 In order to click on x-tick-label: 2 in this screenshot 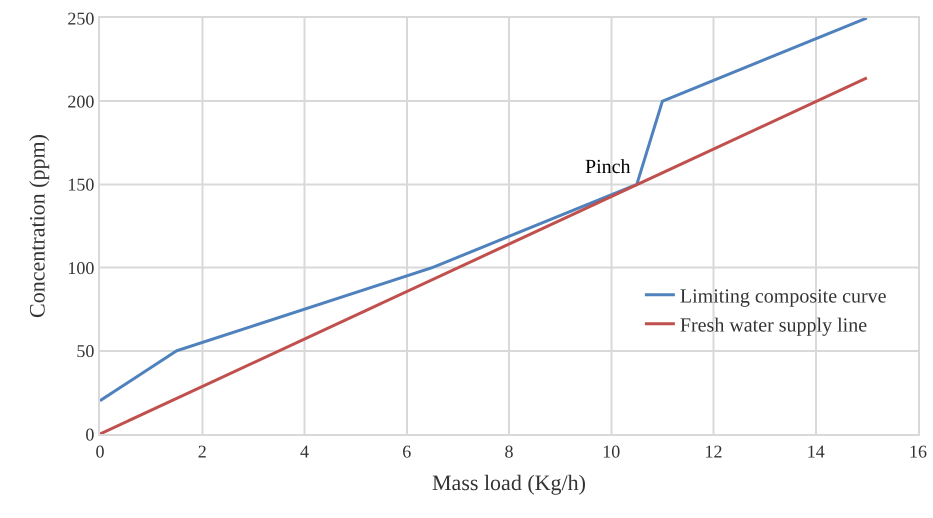, I will do `click(202, 452)`.